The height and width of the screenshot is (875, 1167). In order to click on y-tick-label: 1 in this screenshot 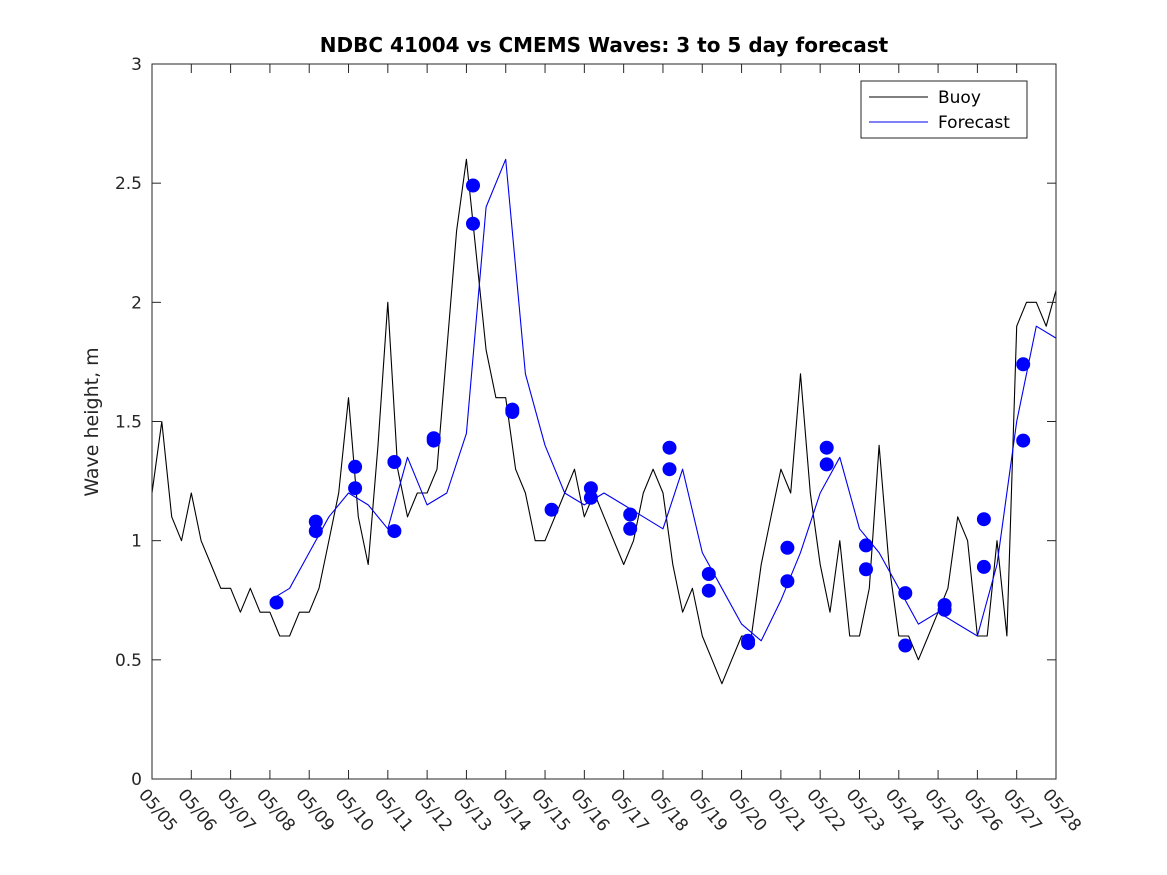, I will do `click(136, 542)`.